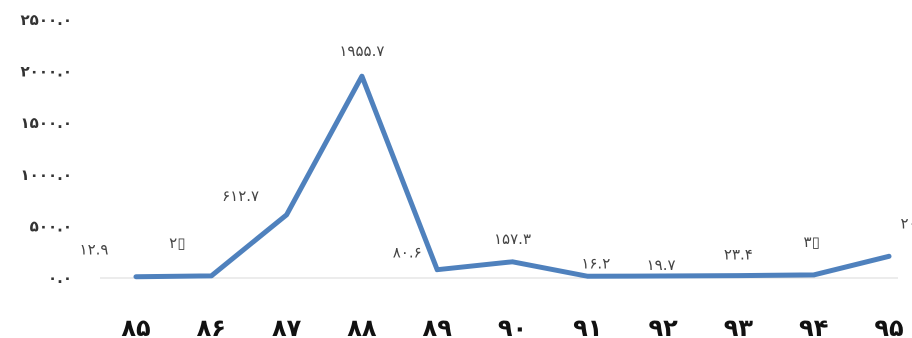 The width and height of the screenshot is (912, 338). Describe the element at coordinates (739, 326) in the screenshot. I see `x-tick-label: ۹۳` at that location.